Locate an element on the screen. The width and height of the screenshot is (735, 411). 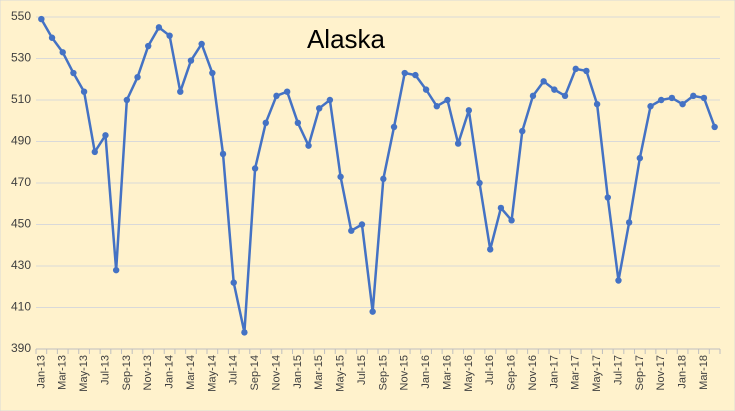
x-tick-label: May-15 is located at coordinates (341, 373).